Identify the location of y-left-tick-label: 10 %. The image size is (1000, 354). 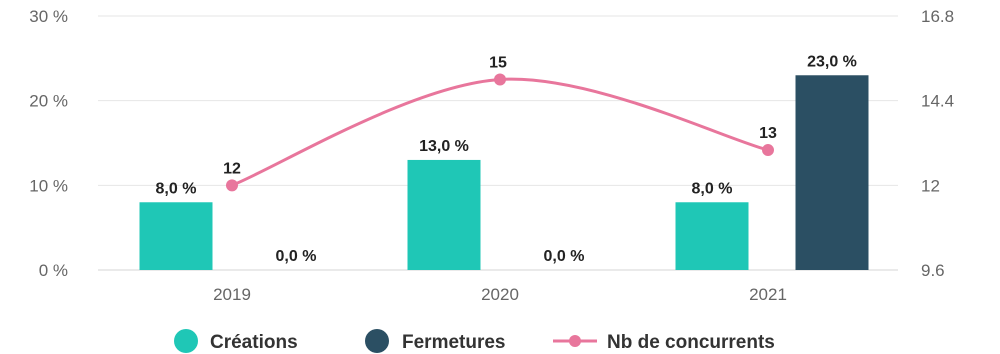
(48, 185).